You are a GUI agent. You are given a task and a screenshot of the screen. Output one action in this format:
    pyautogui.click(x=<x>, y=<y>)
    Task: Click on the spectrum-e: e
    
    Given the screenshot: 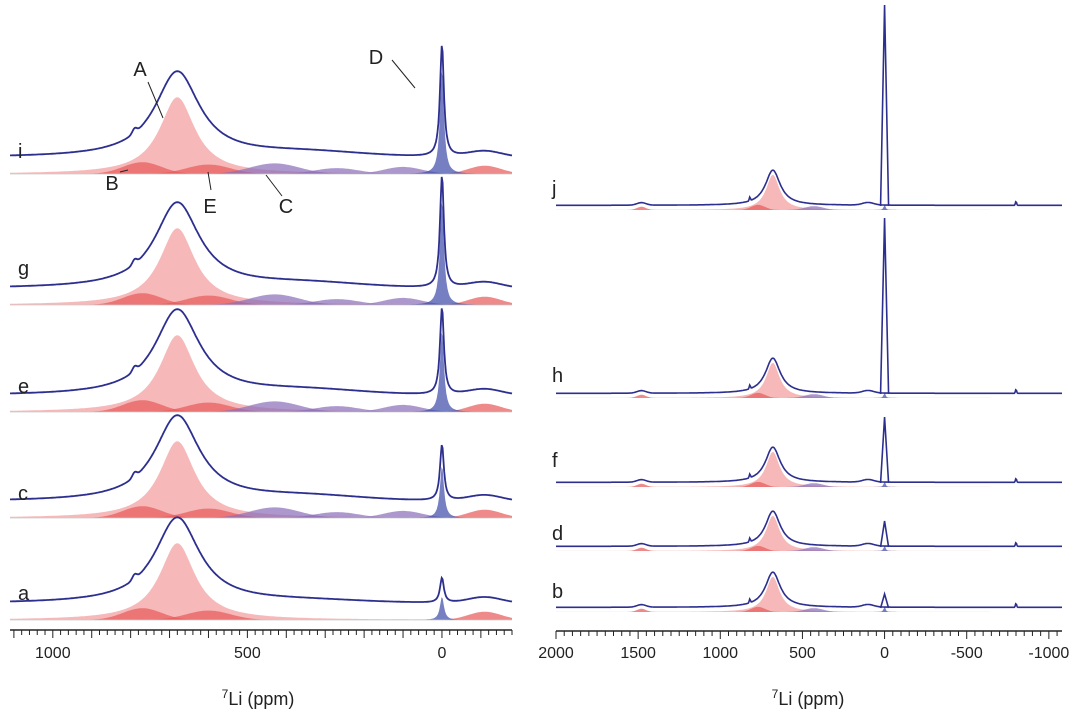 What is the action you would take?
    pyautogui.click(x=261, y=360)
    